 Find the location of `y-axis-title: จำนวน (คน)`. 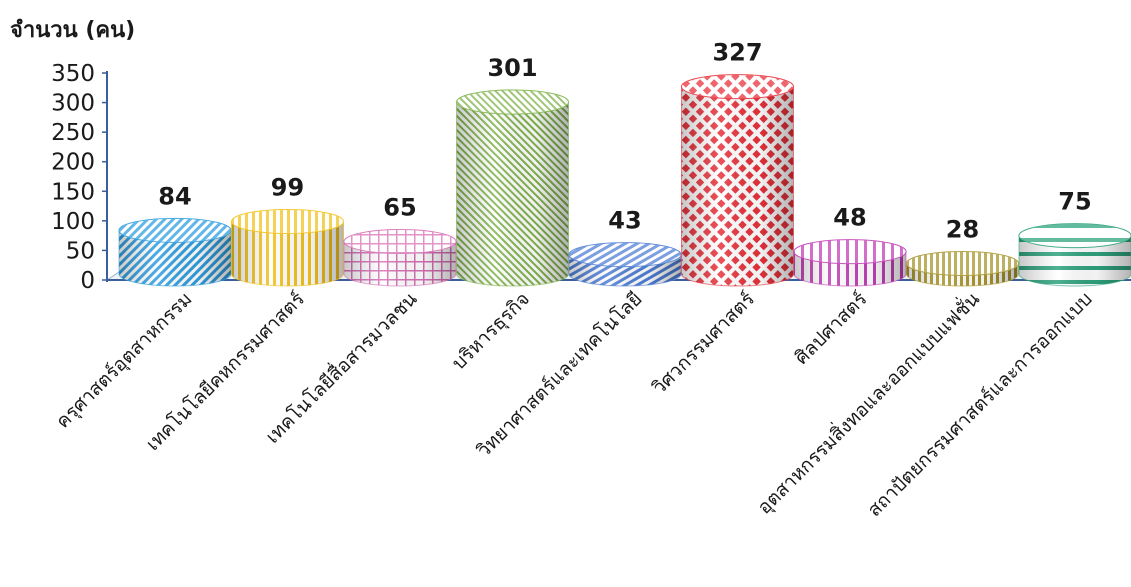

y-axis-title: จำนวน (คน) is located at coordinates (73, 30).